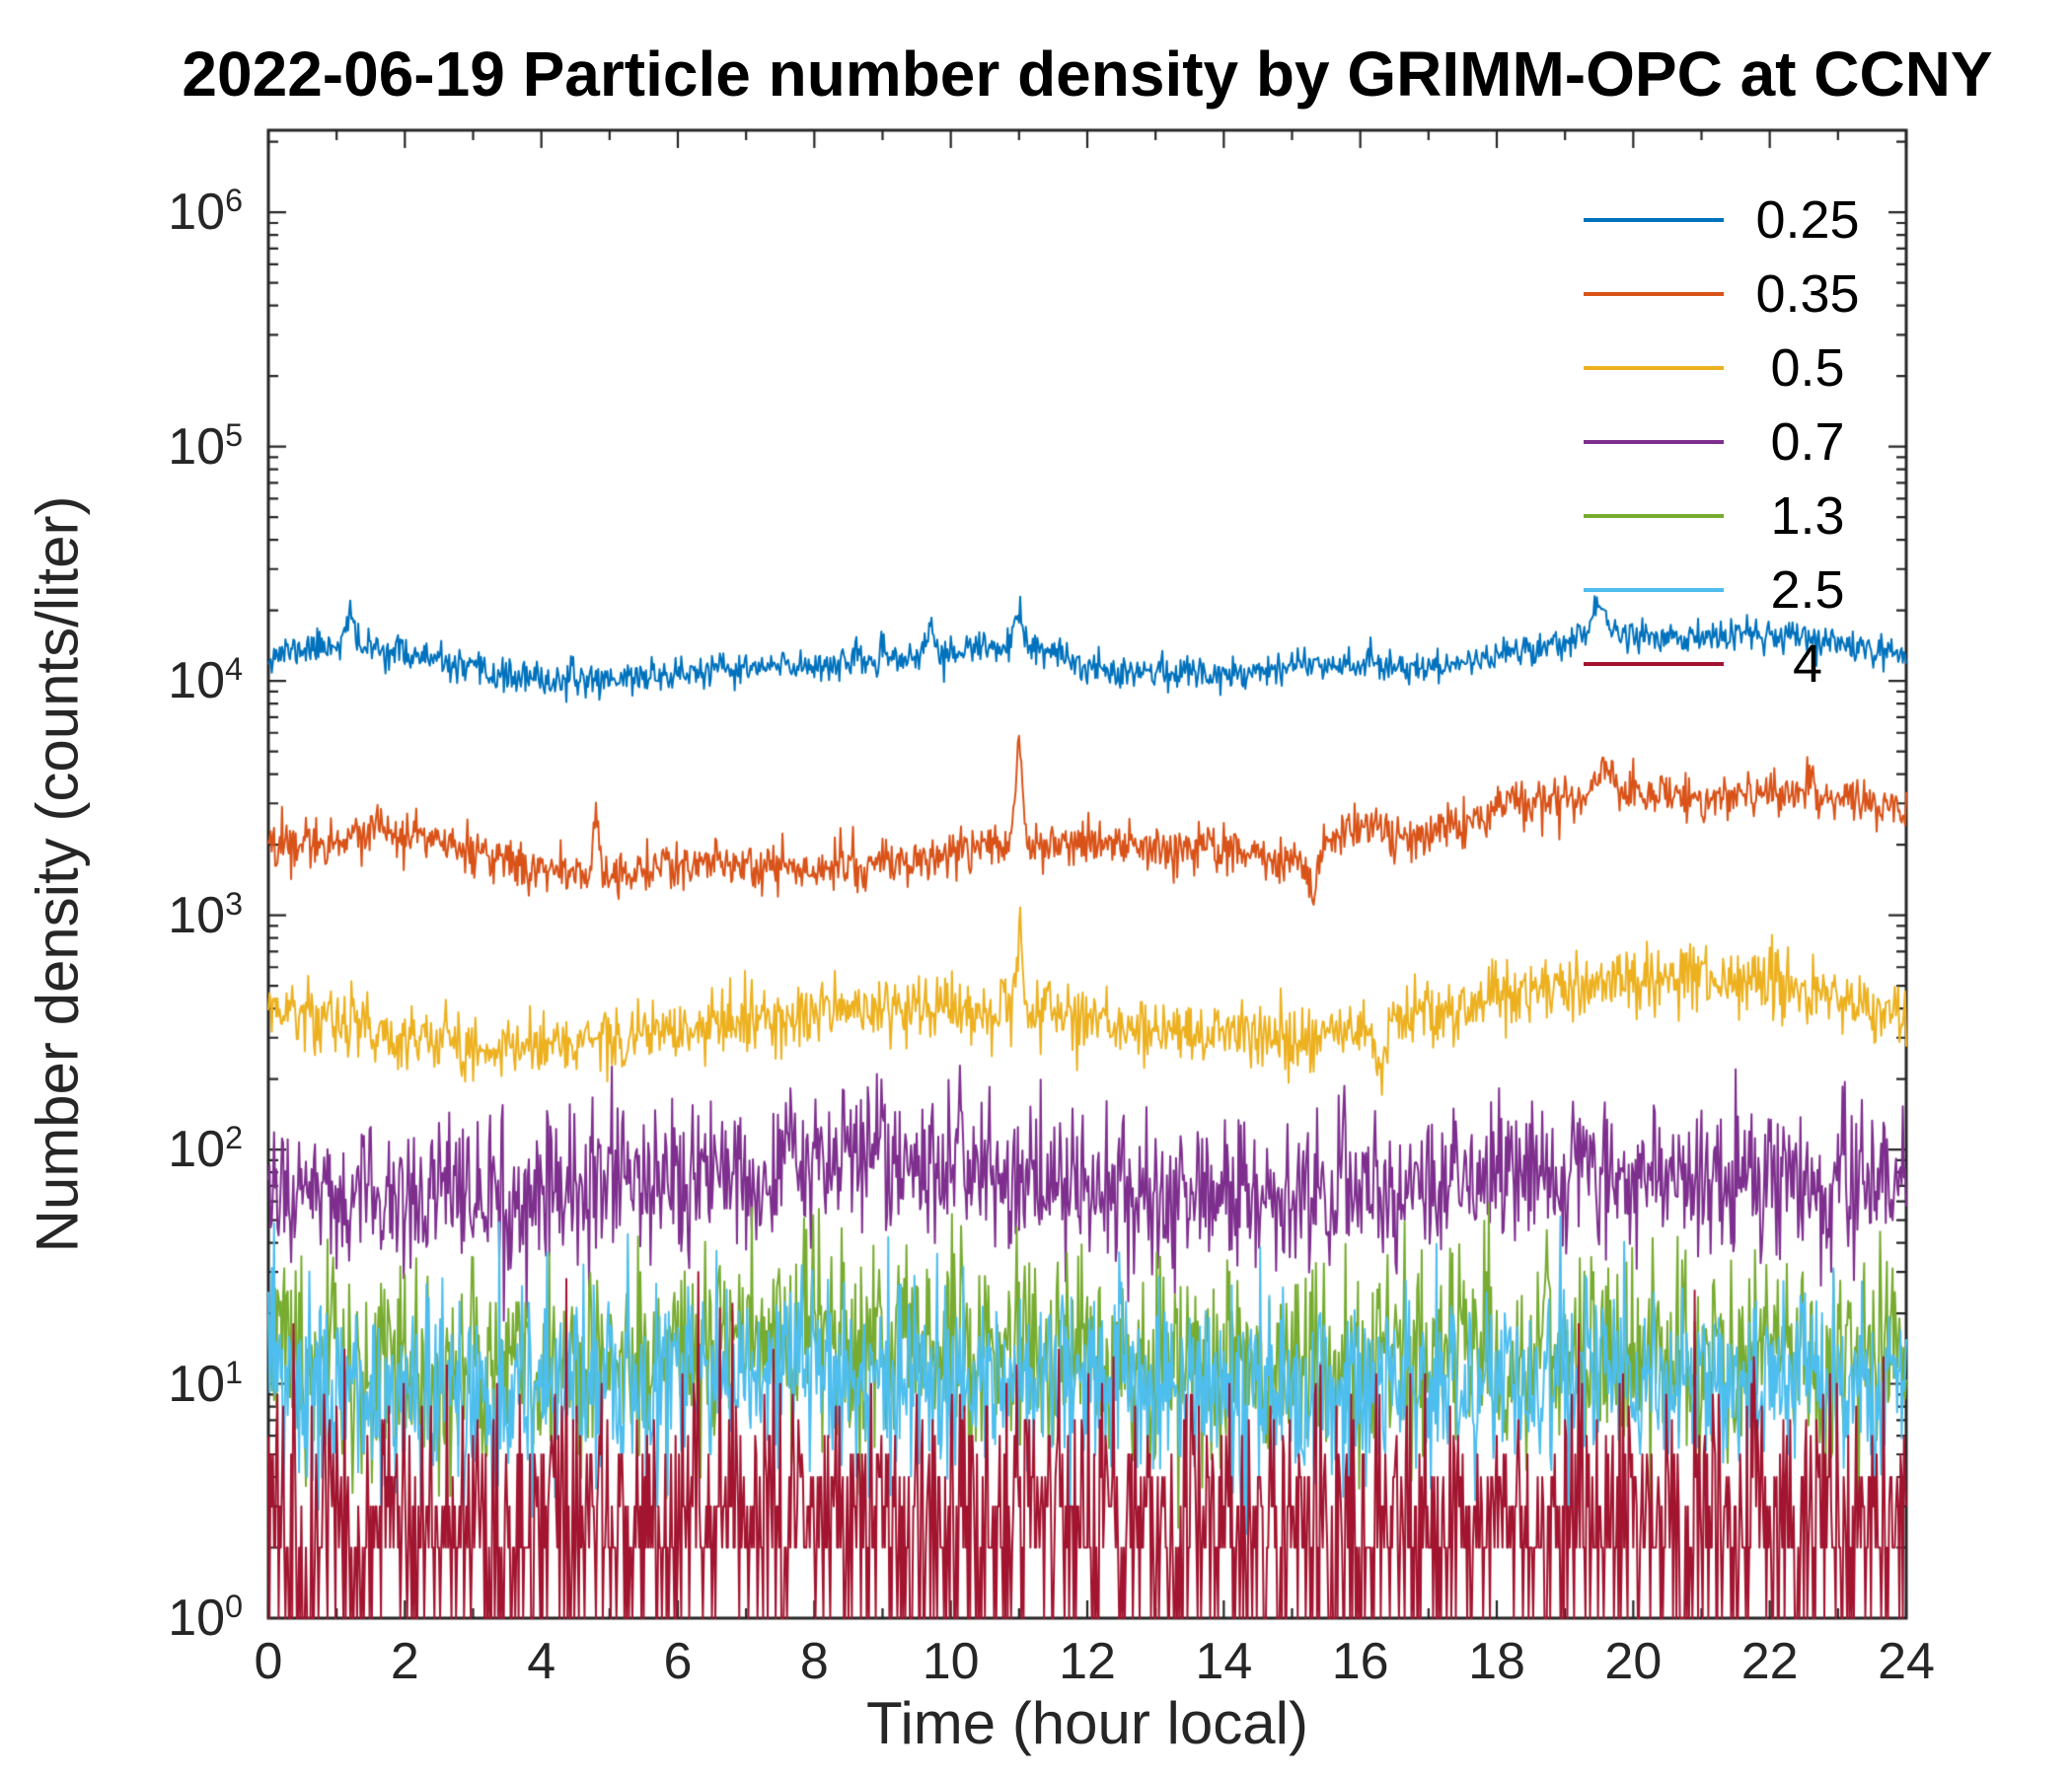 This screenshot has width=2072, height=1776. I want to click on x-tick-label: 18, so click(1497, 1662).